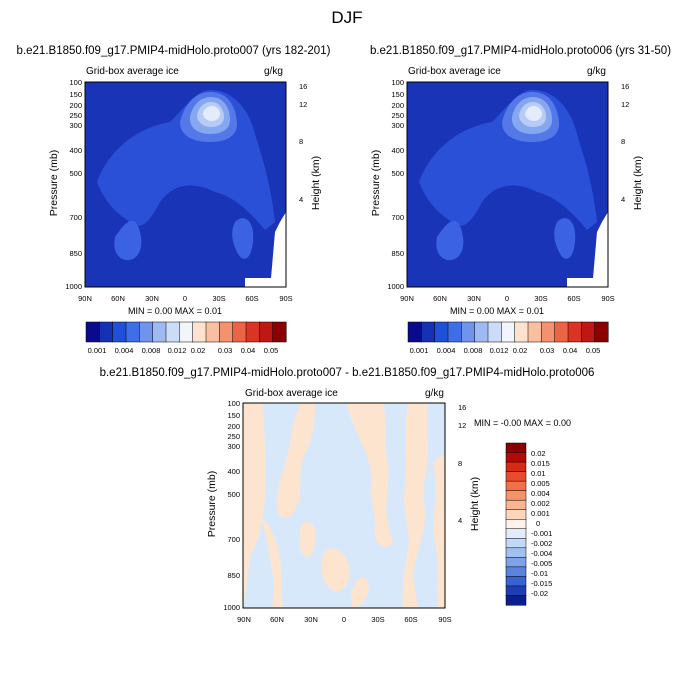 This screenshot has width=694, height=694. I want to click on panel-b-frame, so click(507, 184).